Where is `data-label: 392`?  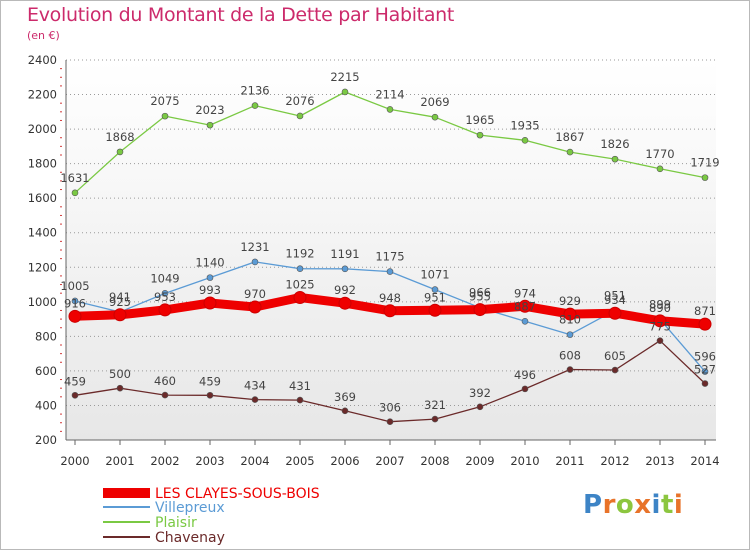 data-label: 392 is located at coordinates (480, 393).